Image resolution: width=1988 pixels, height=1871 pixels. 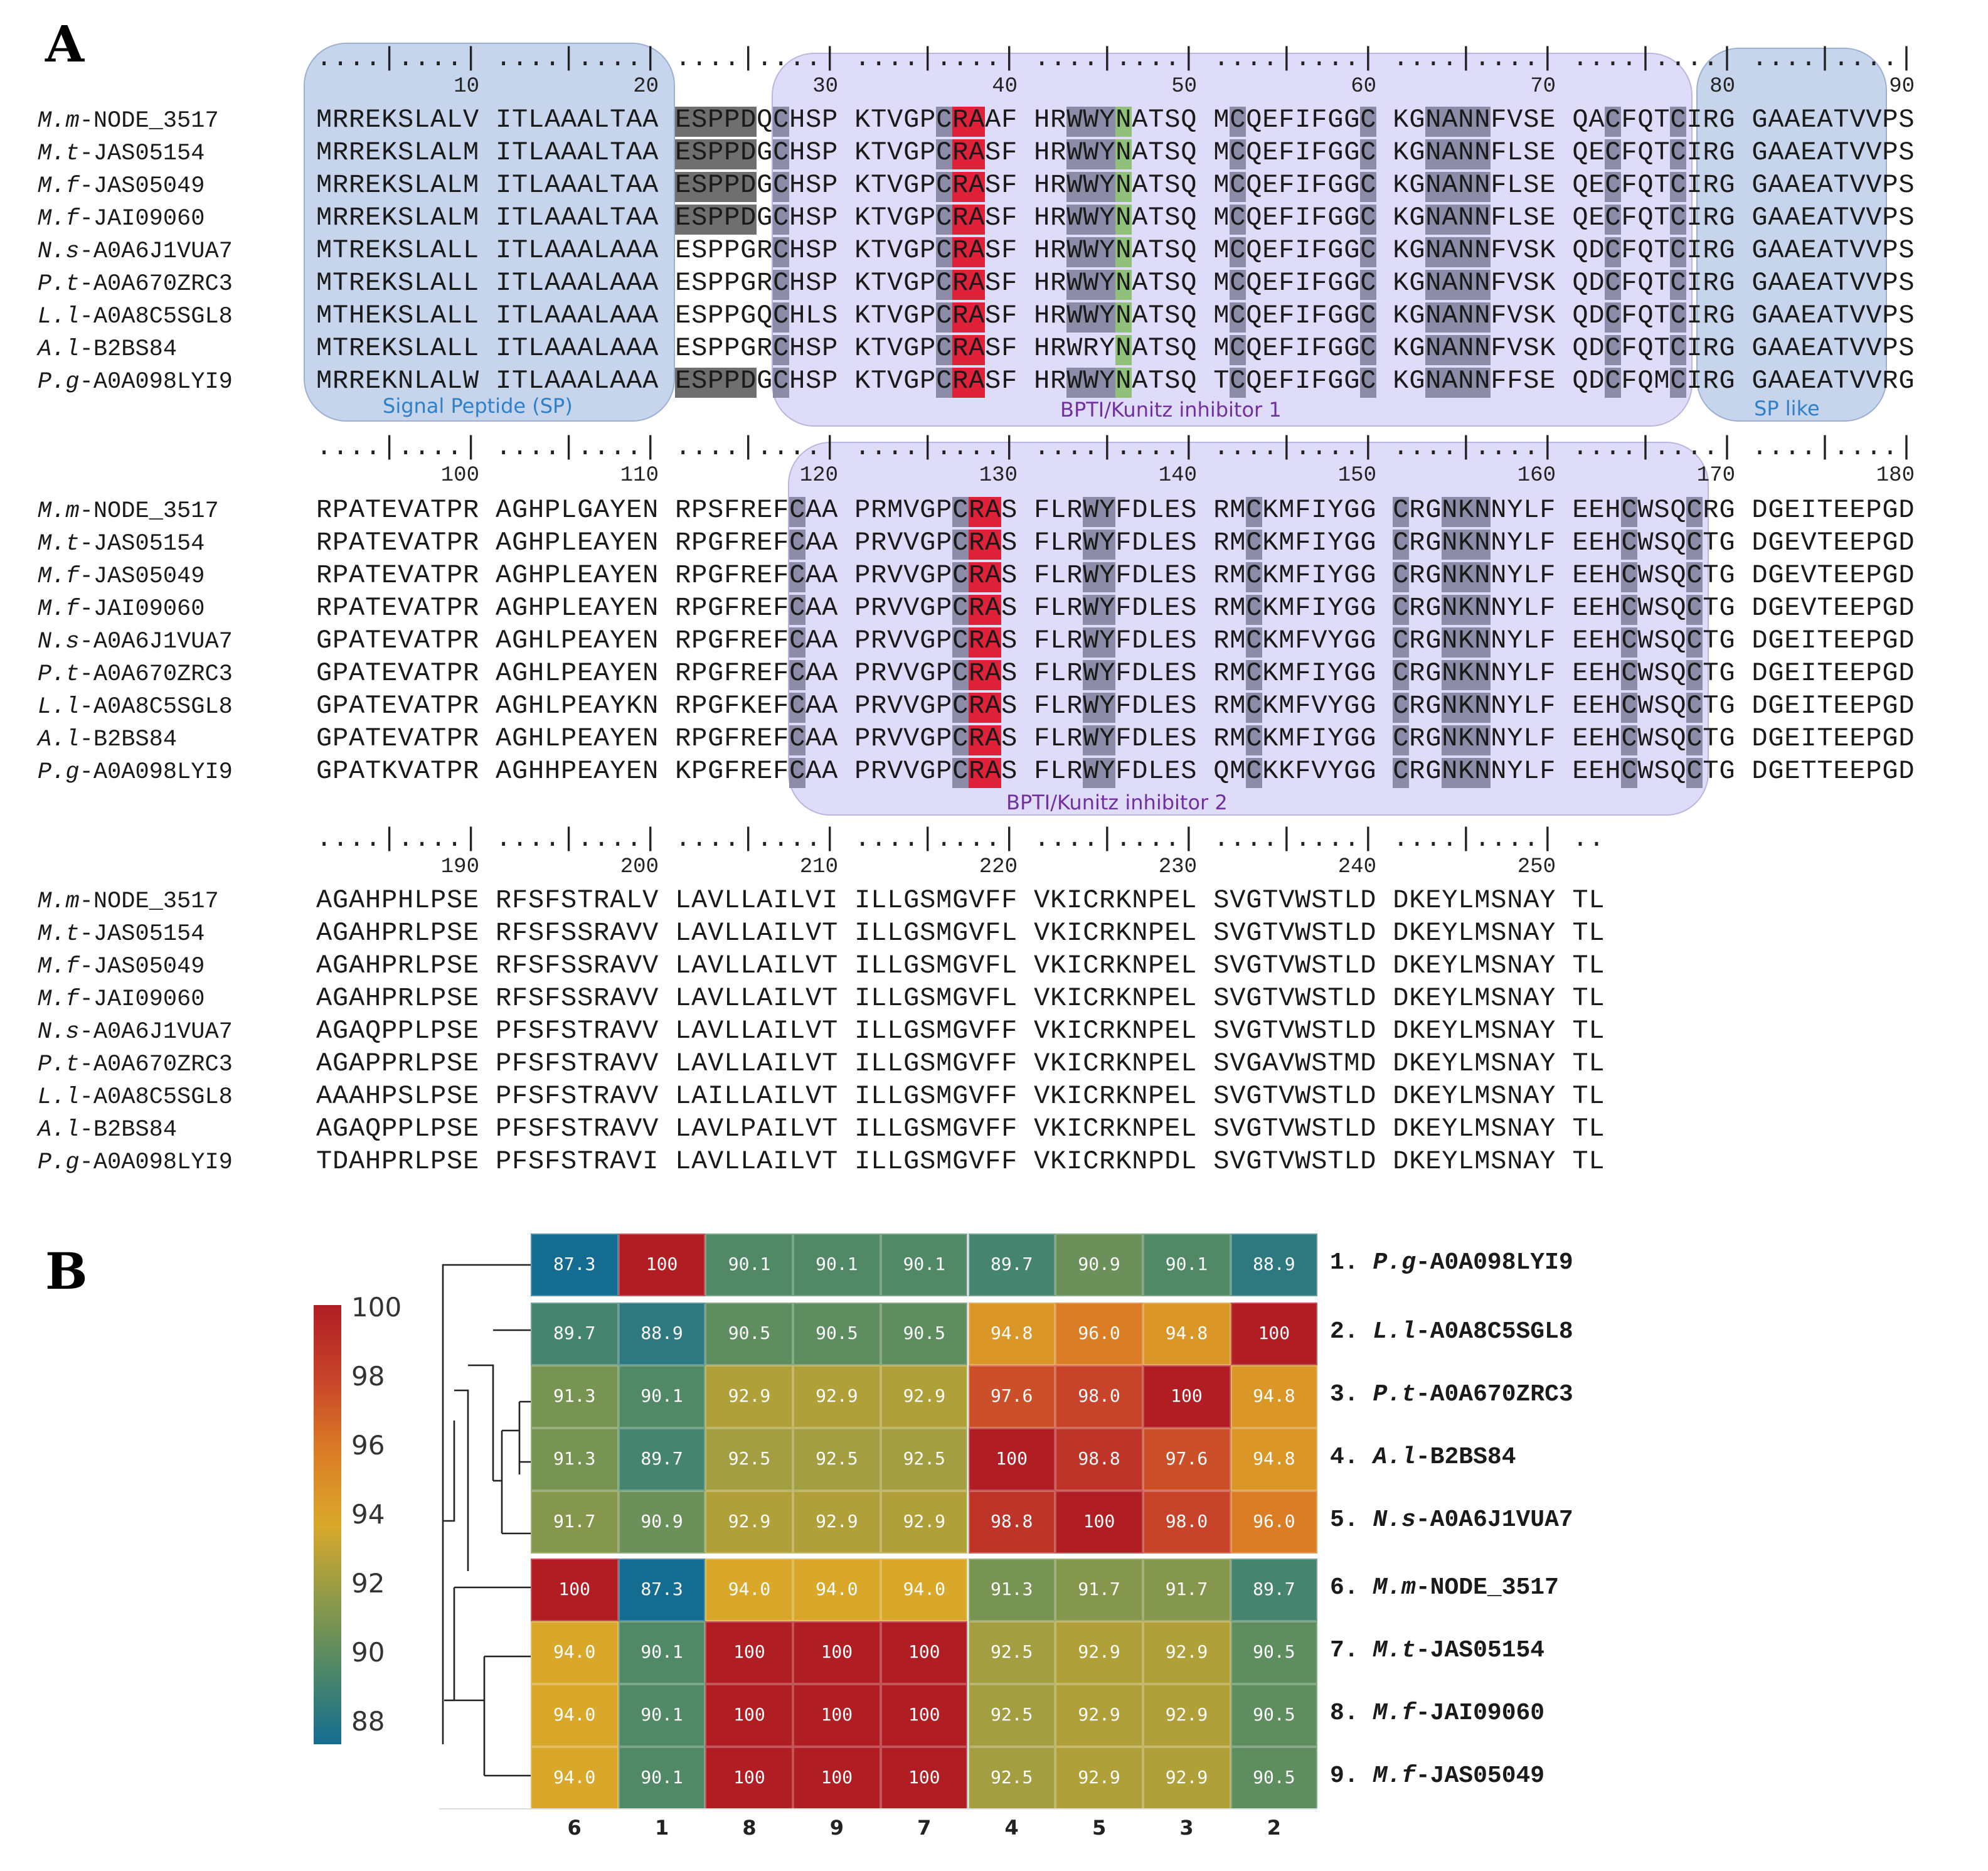 I want to click on species-abbrev: A.l, so click(x=59, y=349).